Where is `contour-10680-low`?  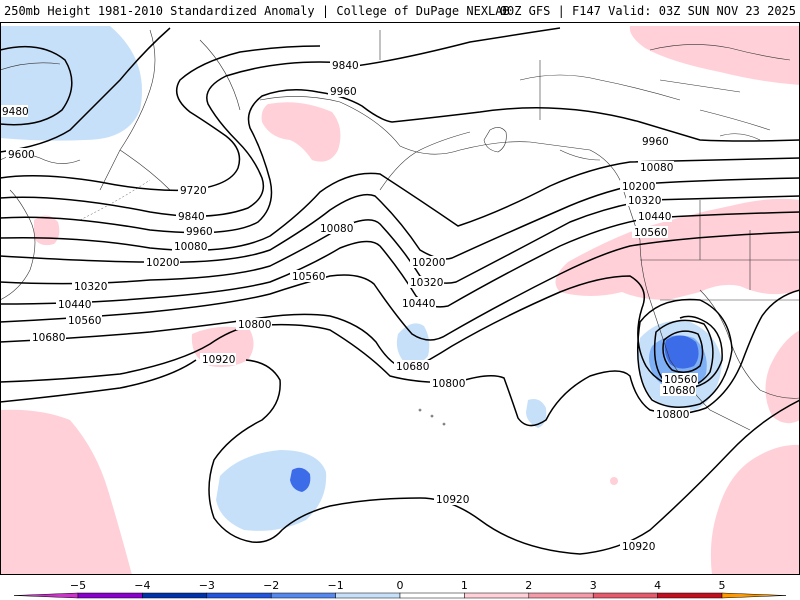
contour-10680-low is located at coordinates (683, 354).